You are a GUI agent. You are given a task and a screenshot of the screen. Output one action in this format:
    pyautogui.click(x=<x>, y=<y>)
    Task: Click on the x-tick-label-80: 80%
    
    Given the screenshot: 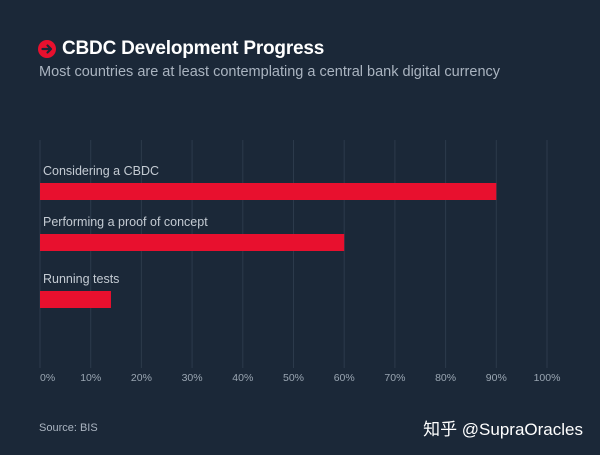 What is the action you would take?
    pyautogui.click(x=445, y=378)
    